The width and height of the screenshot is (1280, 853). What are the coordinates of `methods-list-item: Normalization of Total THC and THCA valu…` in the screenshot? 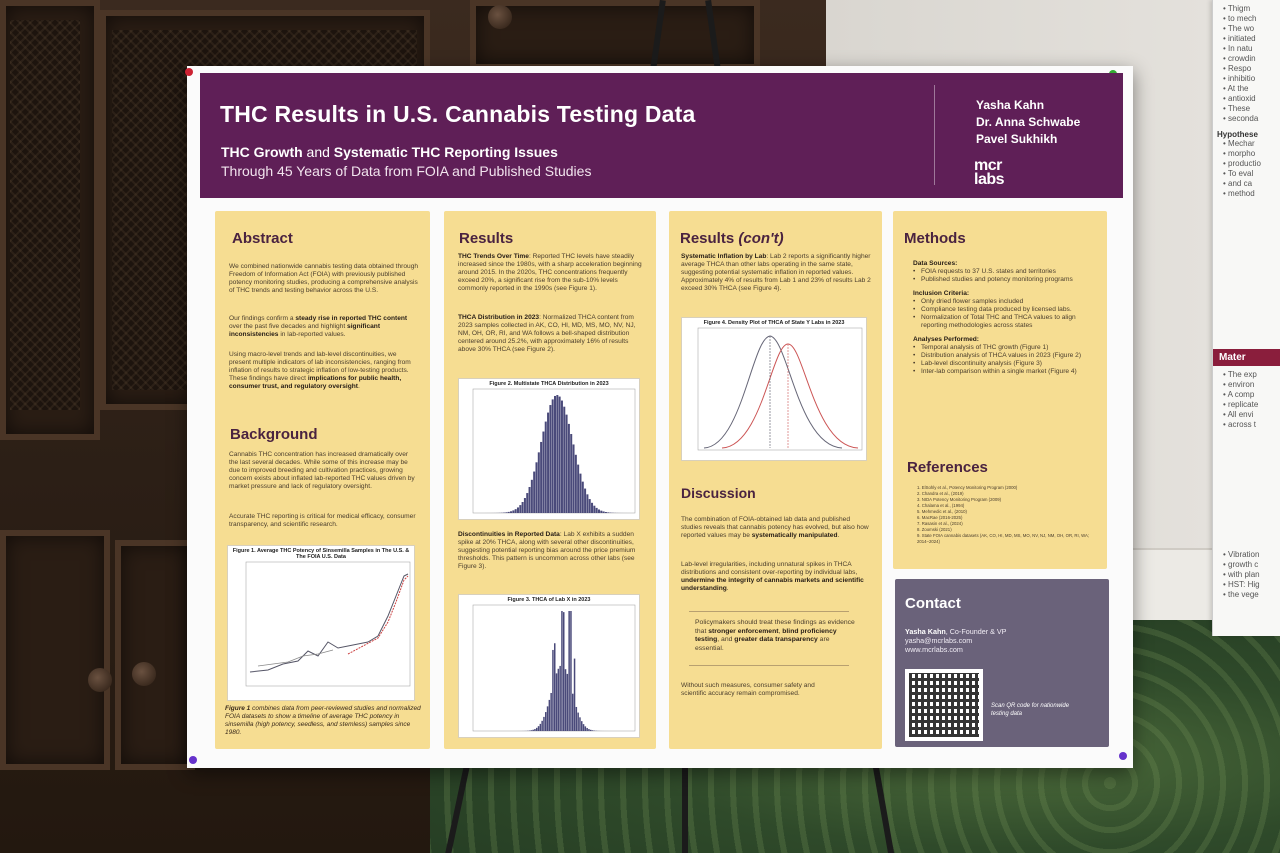 It's located at (1006, 322).